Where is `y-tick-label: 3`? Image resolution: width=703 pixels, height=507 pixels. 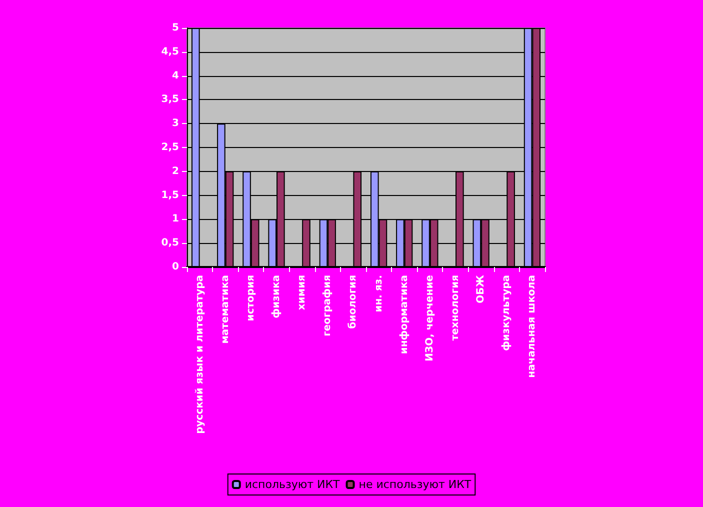
y-tick-label: 3 is located at coordinates (176, 124).